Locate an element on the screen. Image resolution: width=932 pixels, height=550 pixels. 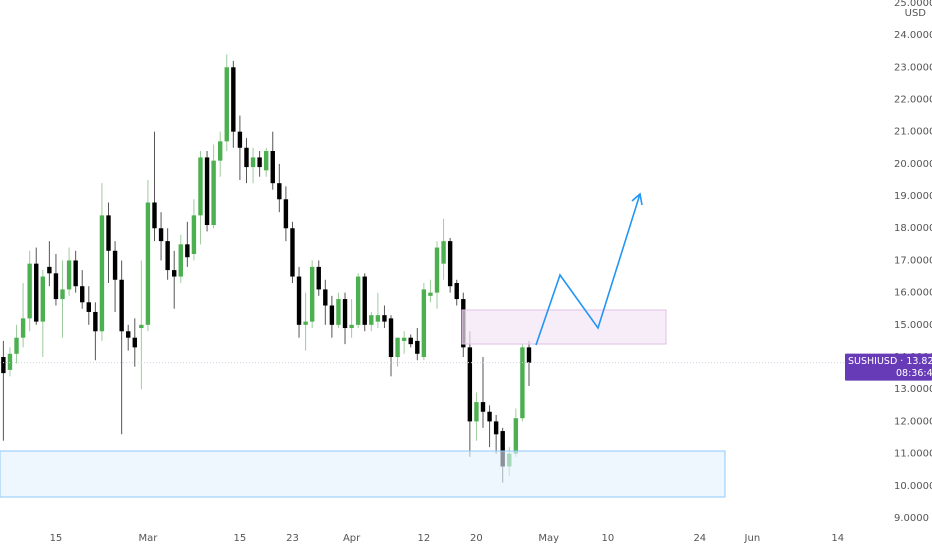
y-tick-label: 12.0000 is located at coordinates (913, 421).